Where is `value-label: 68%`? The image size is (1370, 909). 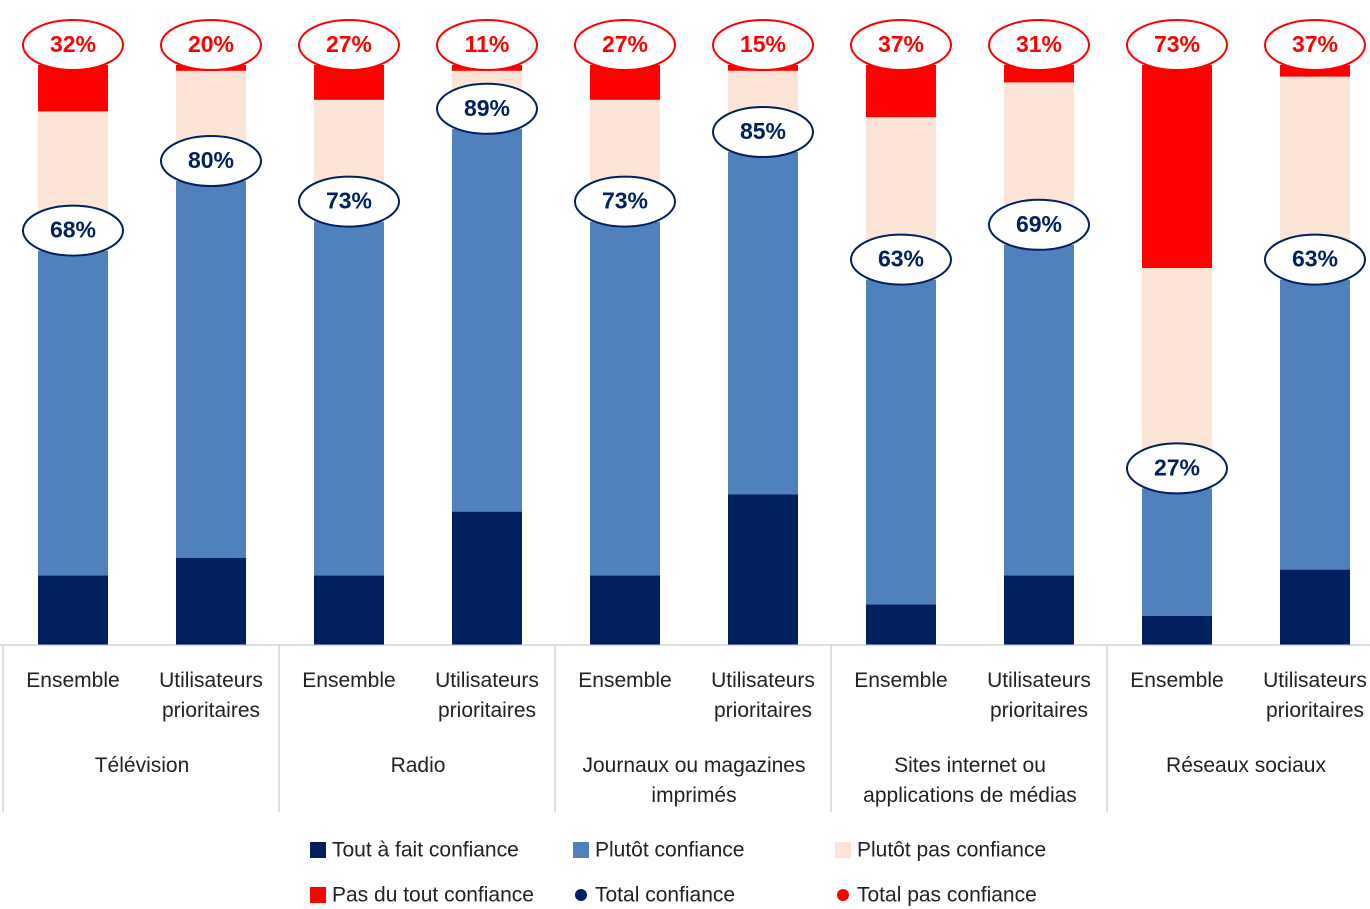 value-label: 68% is located at coordinates (73, 230).